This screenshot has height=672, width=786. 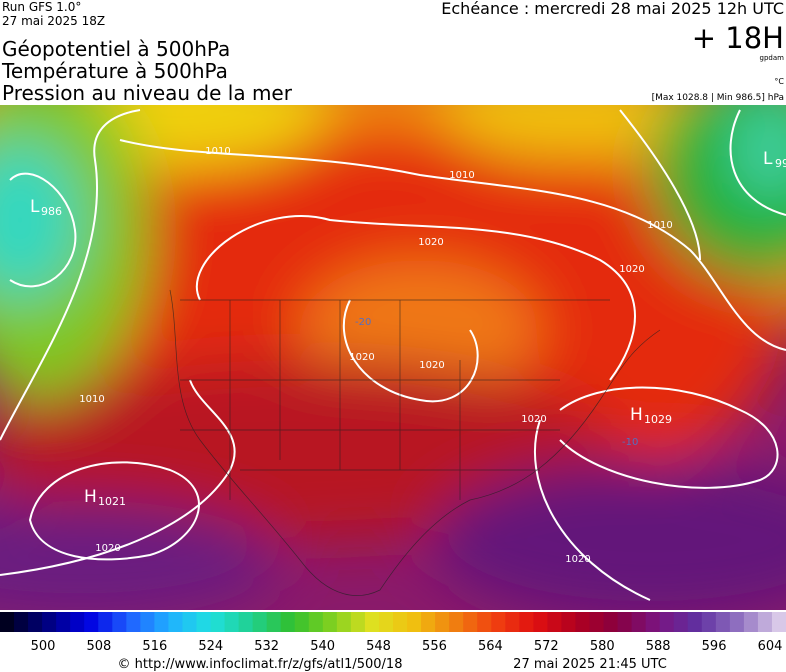 I want to click on title-line: Géopotentiel à 500hPa, so click(x=116, y=49).